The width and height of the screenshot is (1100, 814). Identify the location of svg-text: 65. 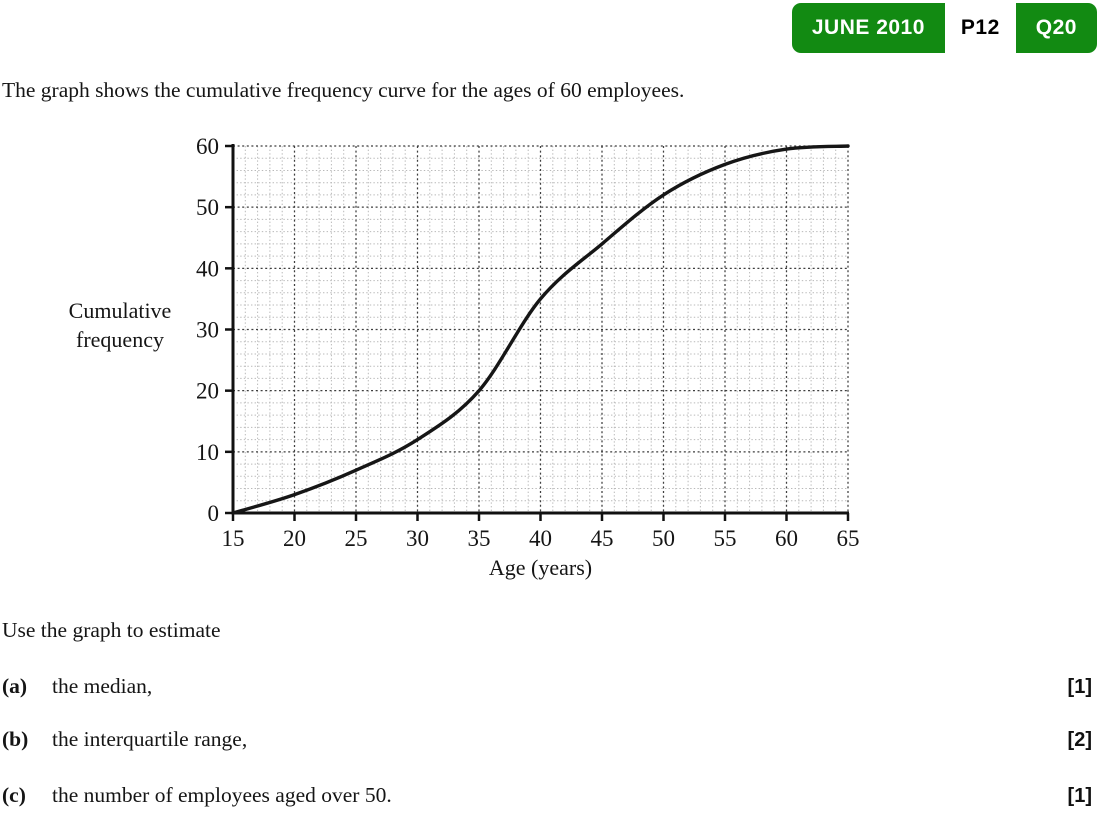
(848, 538).